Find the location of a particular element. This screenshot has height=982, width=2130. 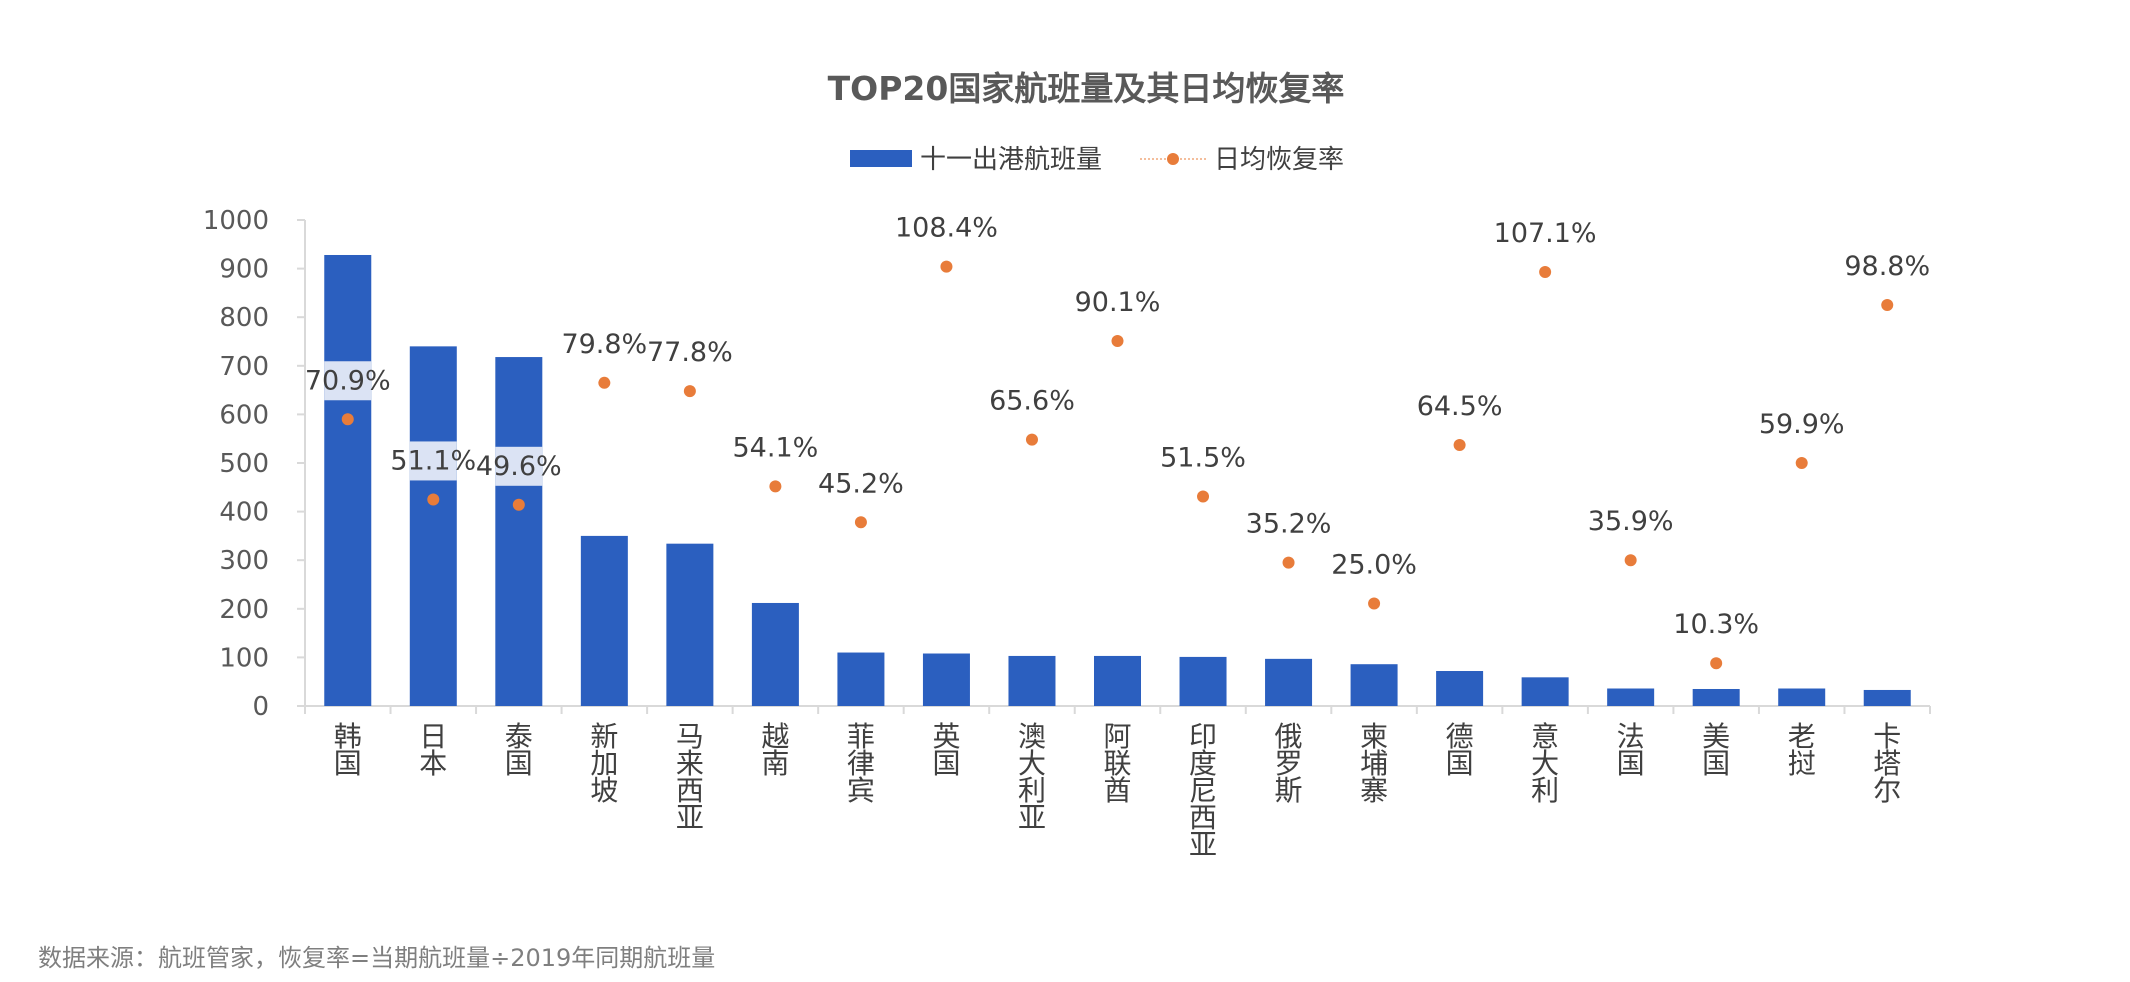

legend-bar-swatch is located at coordinates (881, 158).